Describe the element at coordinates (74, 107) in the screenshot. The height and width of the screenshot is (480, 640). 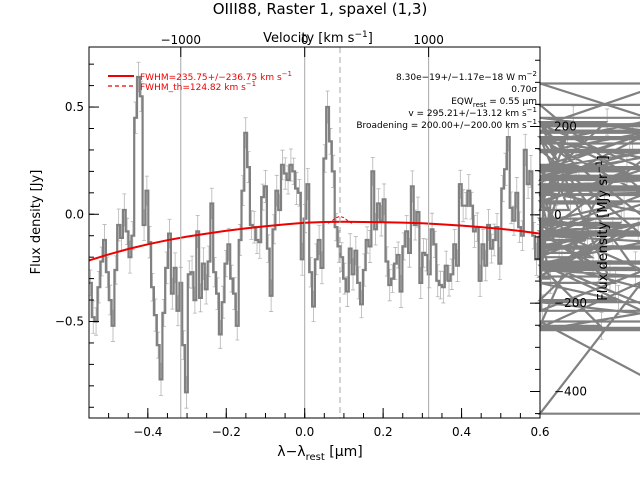
I see `y-tick-label: 0.5` at that location.